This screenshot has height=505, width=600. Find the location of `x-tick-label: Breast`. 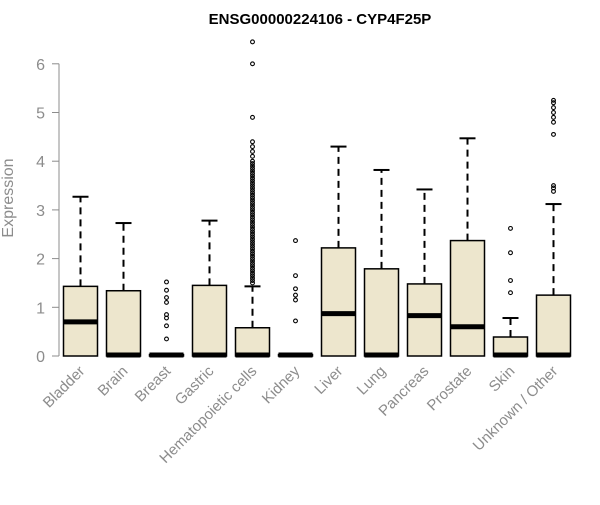

x-tick-label: Breast is located at coordinates (153, 383).